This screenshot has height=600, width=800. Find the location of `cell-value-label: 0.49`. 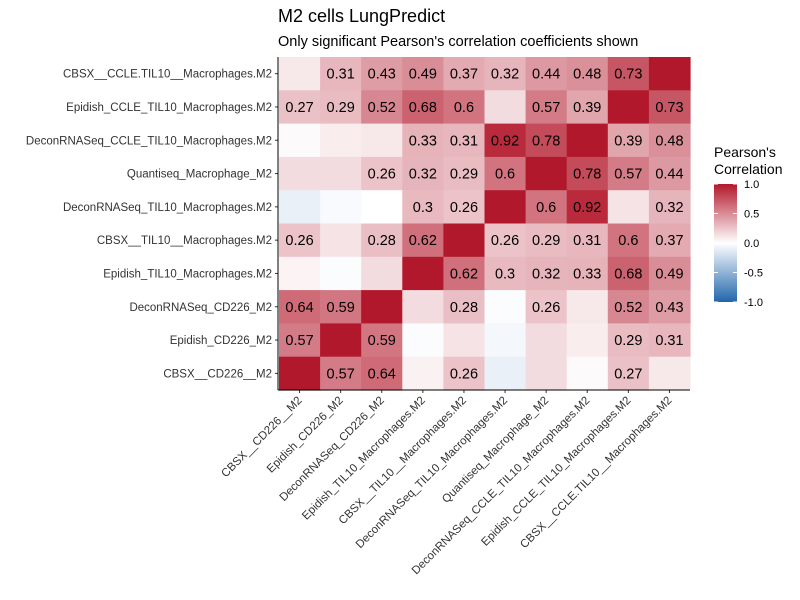

cell-value-label: 0.49 is located at coordinates (423, 75).